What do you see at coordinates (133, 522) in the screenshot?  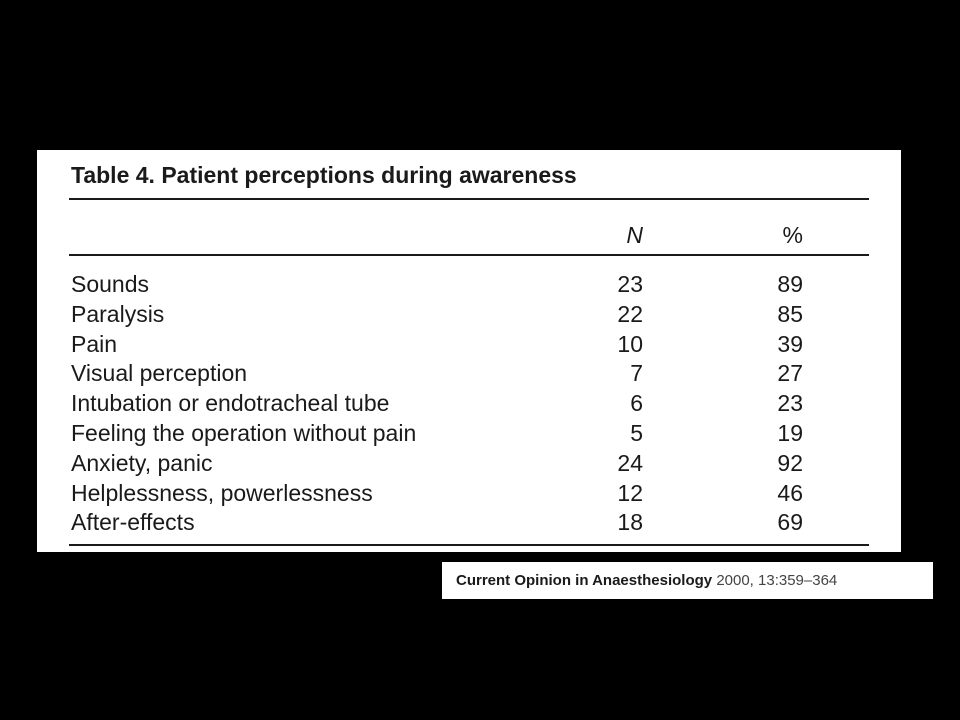 I see `row-label: After-effects` at bounding box center [133, 522].